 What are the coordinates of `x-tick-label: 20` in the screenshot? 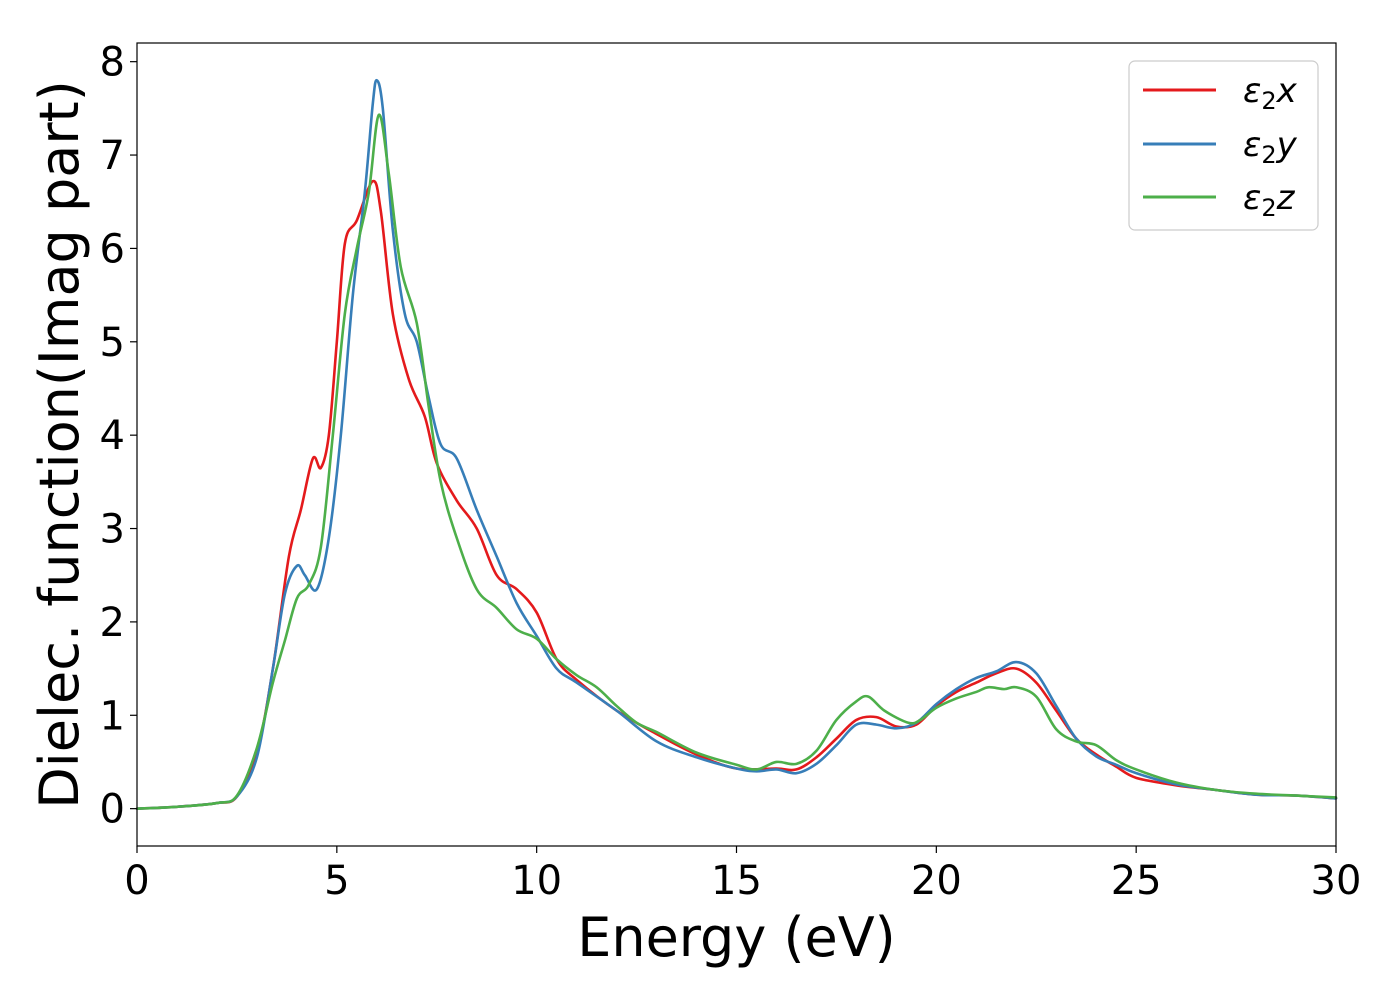 It's located at (936, 881).